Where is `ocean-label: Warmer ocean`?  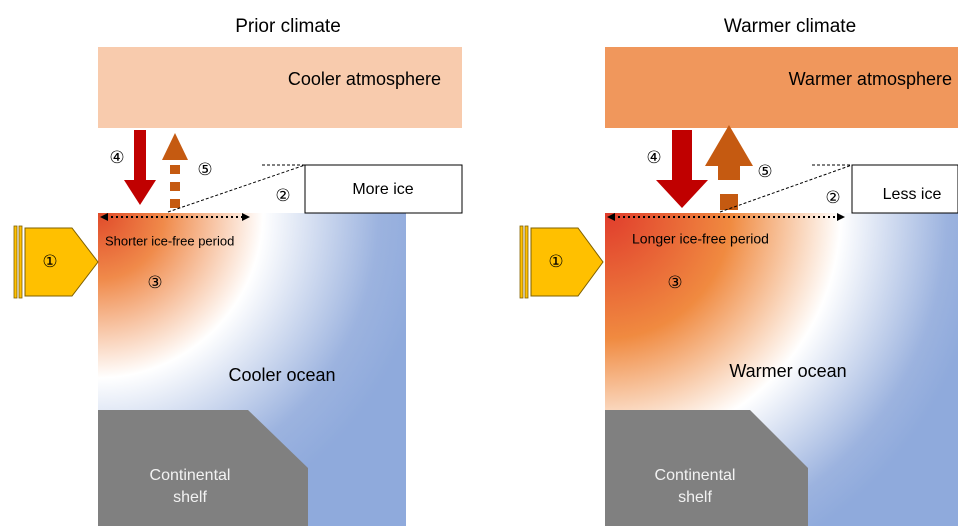 ocean-label: Warmer ocean is located at coordinates (787, 371).